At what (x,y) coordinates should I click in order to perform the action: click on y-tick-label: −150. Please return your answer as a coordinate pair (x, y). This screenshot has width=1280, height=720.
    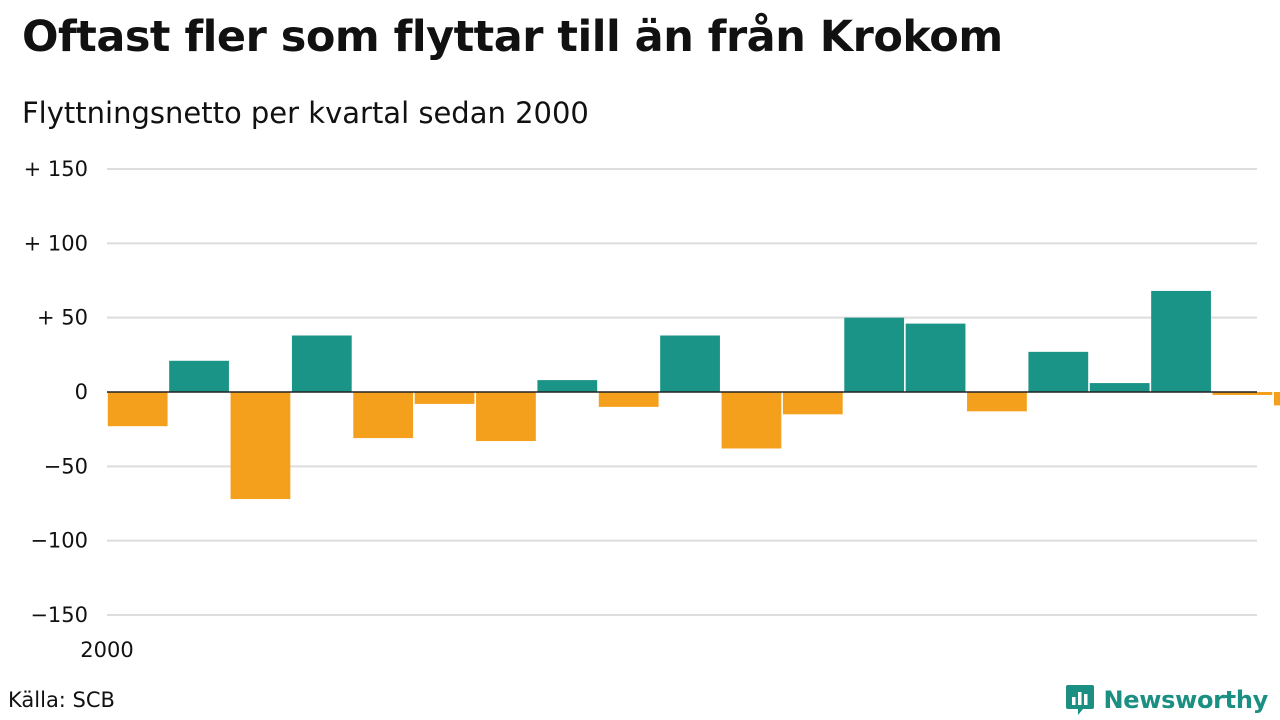
    Looking at the image, I should click on (59, 615).